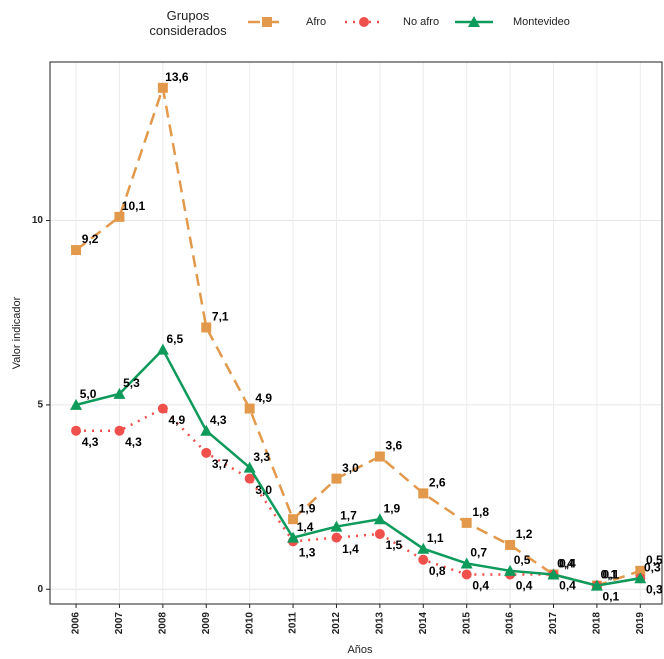 The height and width of the screenshot is (659, 664). I want to click on x-tick-label: 2019, so click(640, 623).